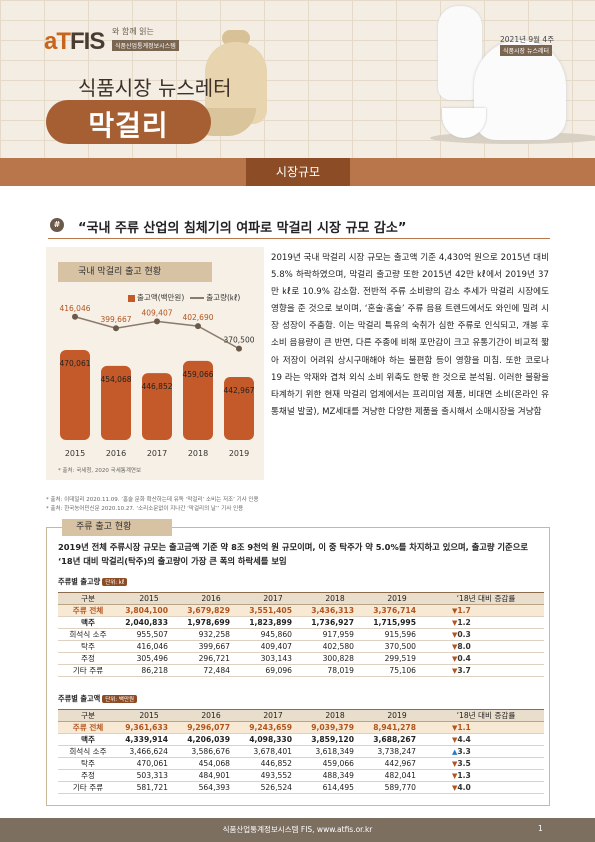 The width and height of the screenshot is (595, 842). What do you see at coordinates (197, 317) in the screenshot?
I see `line-value-label: 402,690` at bounding box center [197, 317].